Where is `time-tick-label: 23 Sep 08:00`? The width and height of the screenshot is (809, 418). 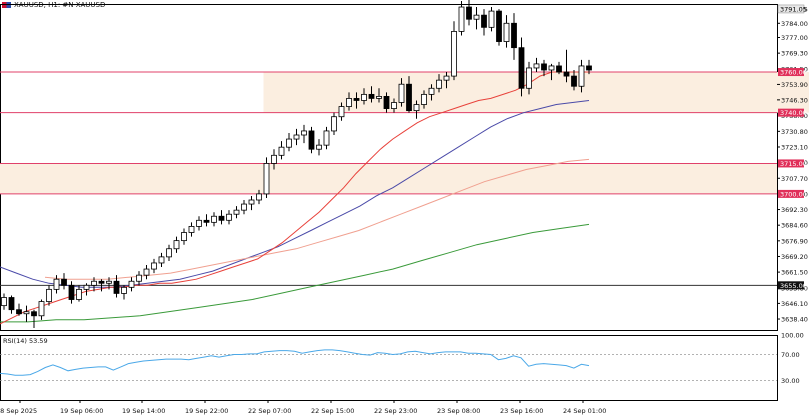
time-tick-label: 23 Sep 08:00 is located at coordinates (458, 411).